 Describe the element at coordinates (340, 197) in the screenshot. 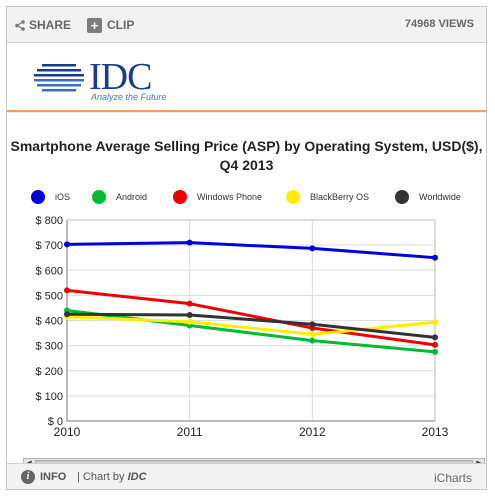

I see `legend-label-blackberry: BlackBerry OS` at that location.